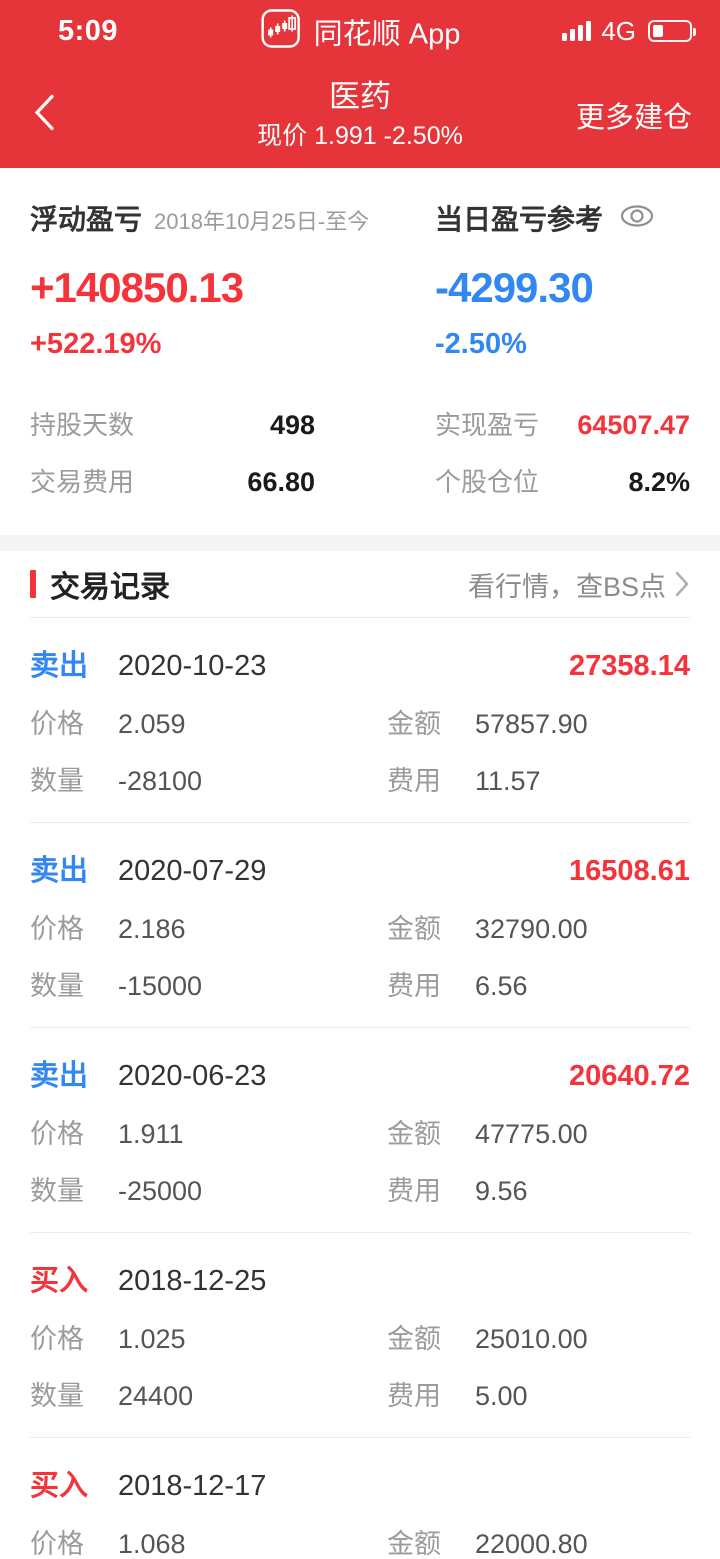 This screenshot has width=720, height=1559. Describe the element at coordinates (281, 482) in the screenshot. I see `stat-value: 66.80` at that location.